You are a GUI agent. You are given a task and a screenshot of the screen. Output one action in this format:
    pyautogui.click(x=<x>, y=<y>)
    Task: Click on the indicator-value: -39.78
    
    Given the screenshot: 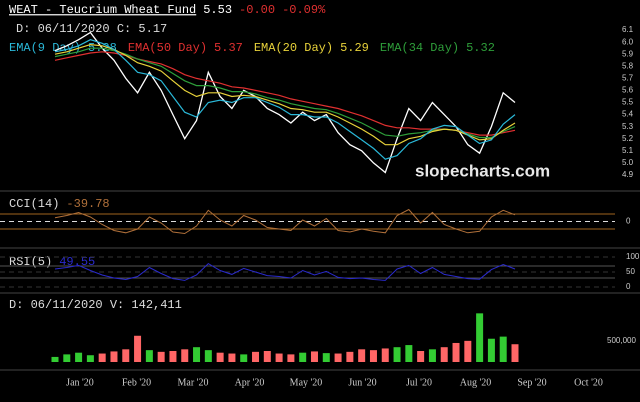 What is the action you would take?
    pyautogui.click(x=87, y=204)
    